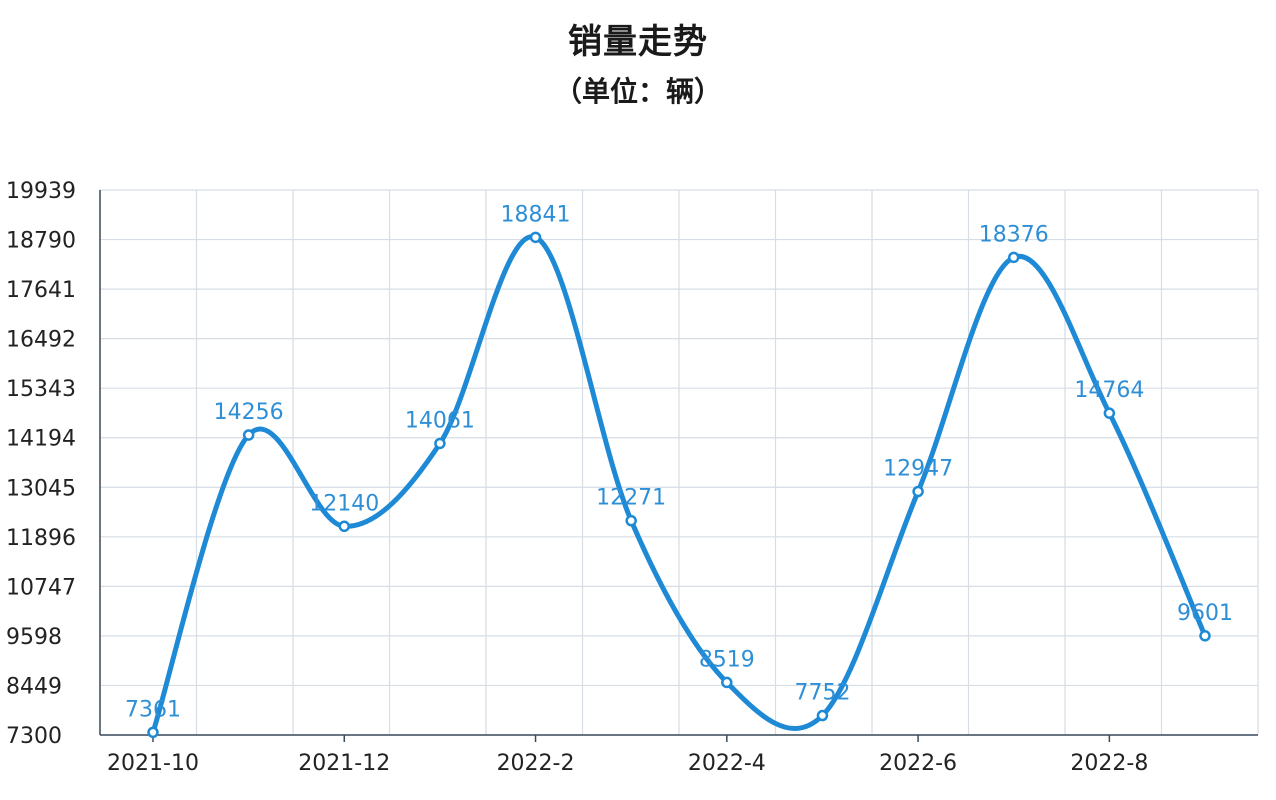  Describe the element at coordinates (41, 538) in the screenshot. I see `y-tick-label: 11896` at that location.